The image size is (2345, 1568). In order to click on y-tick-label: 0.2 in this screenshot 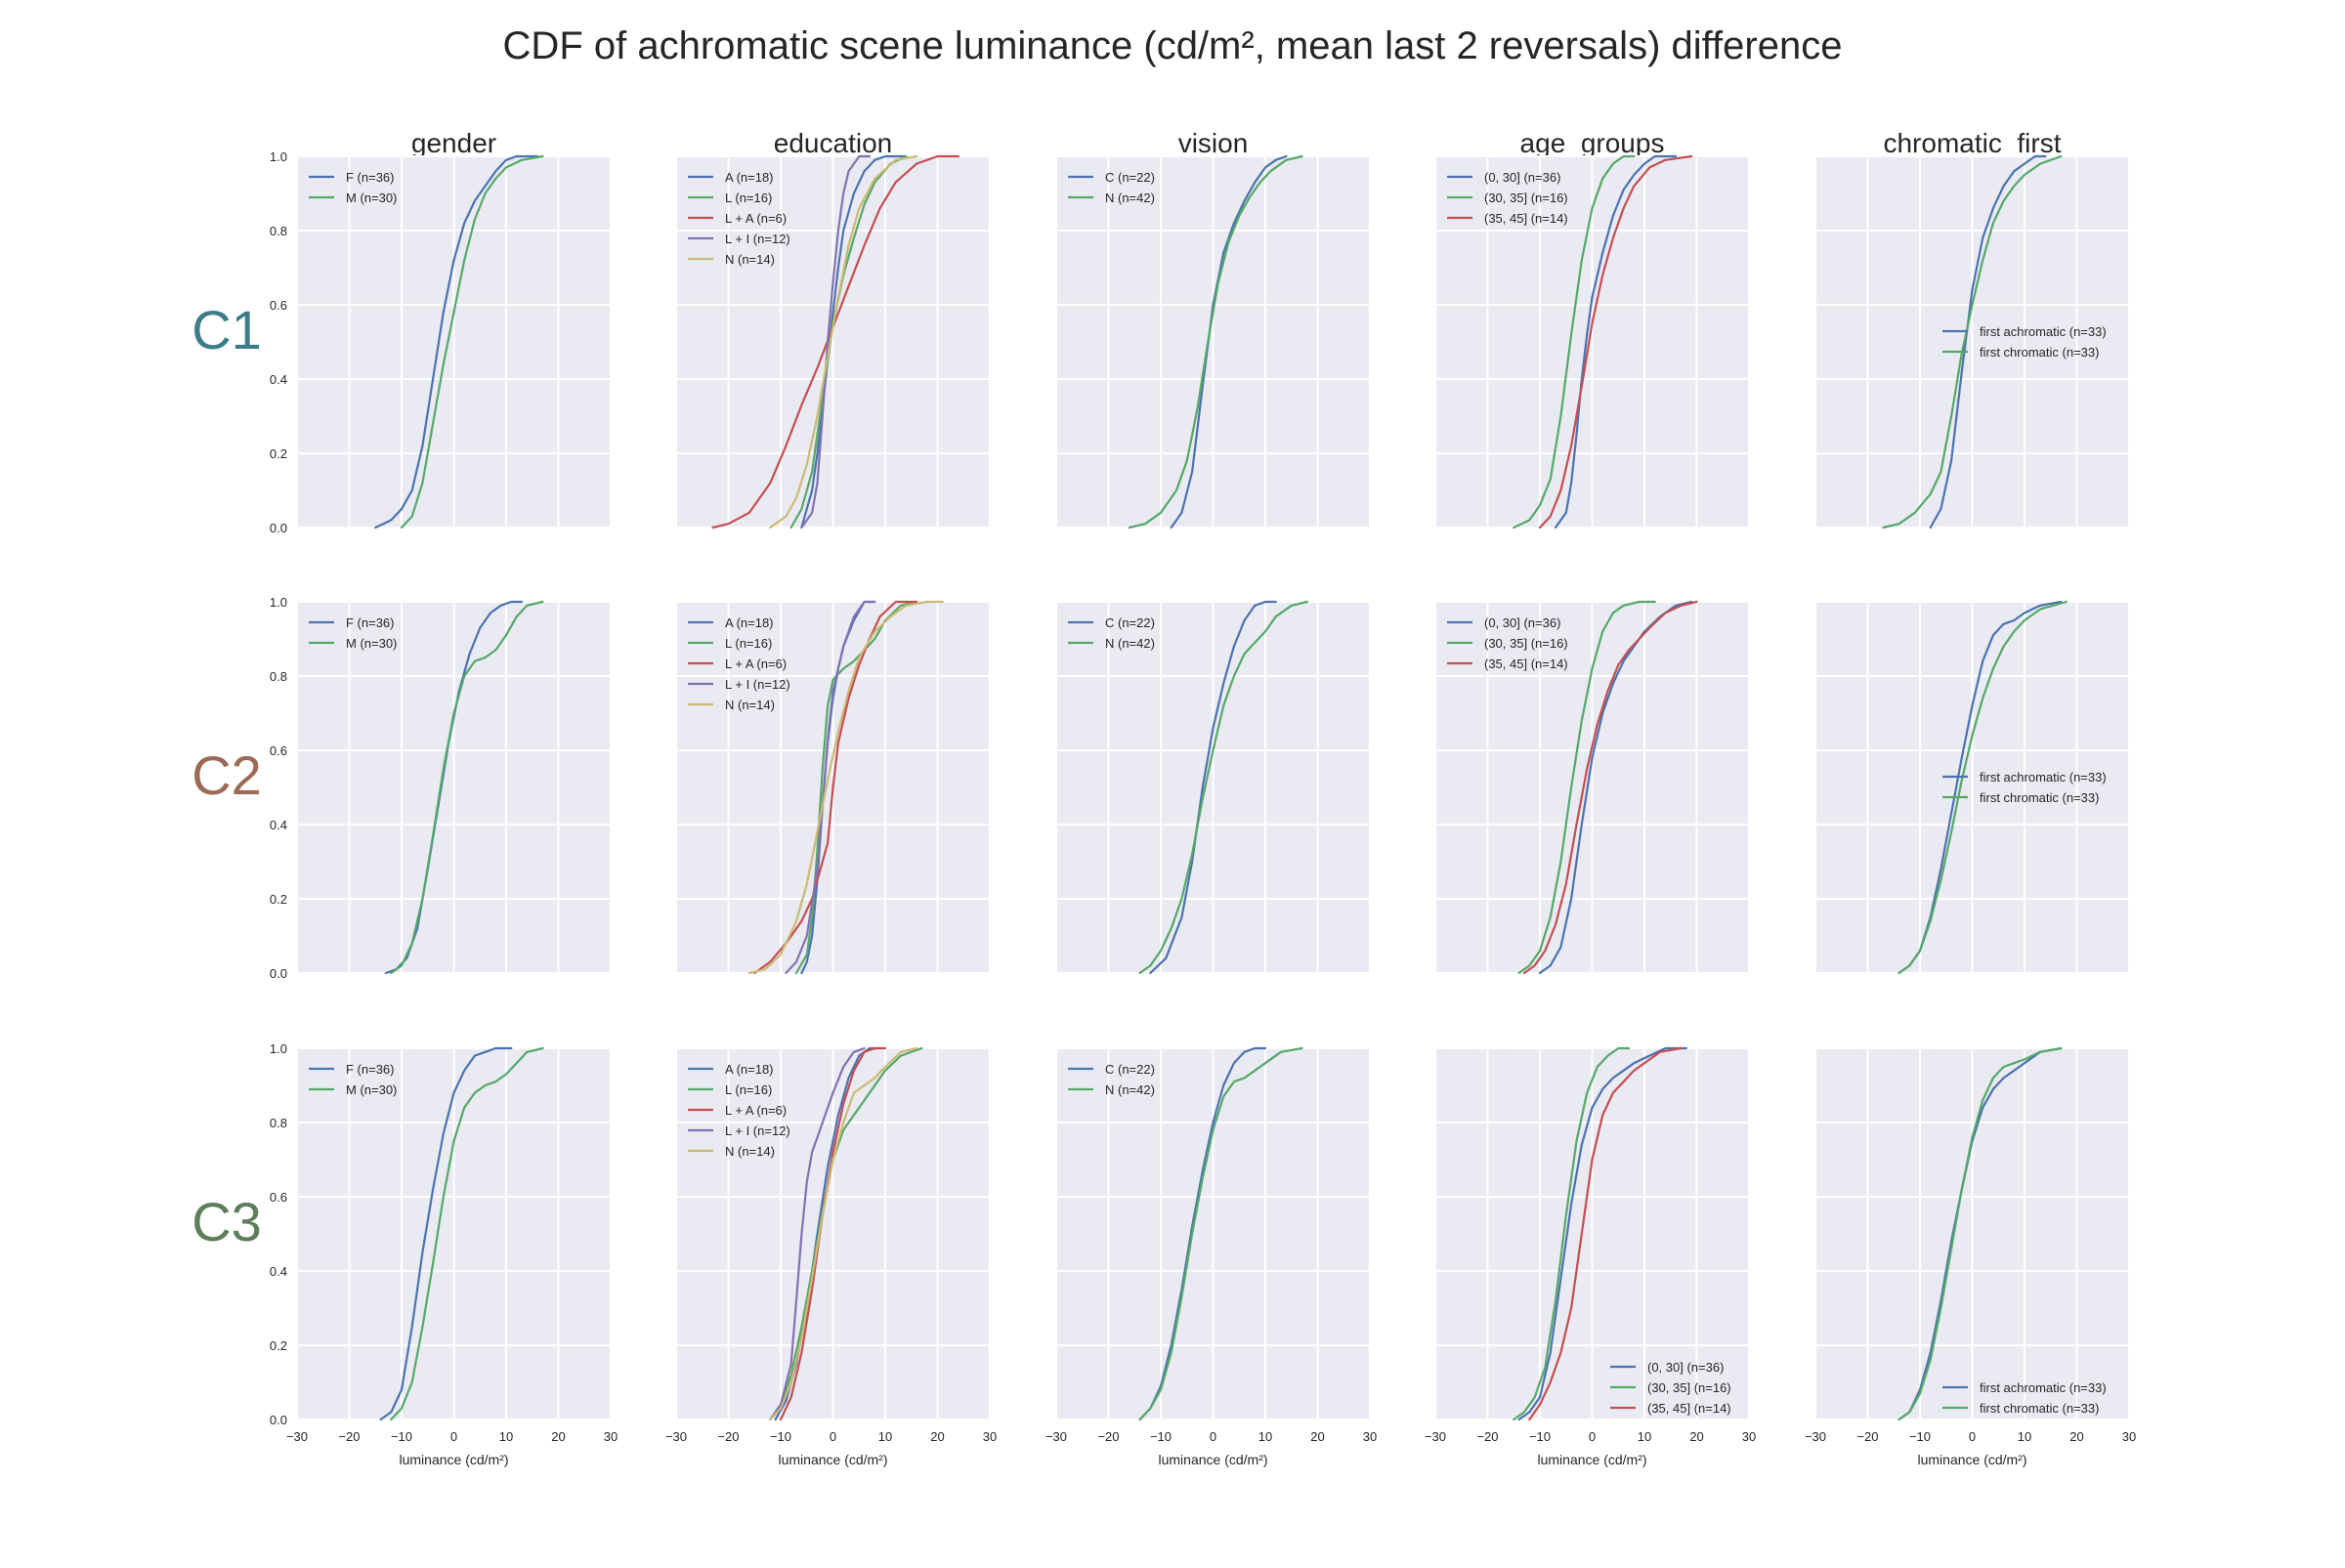, I will do `click(278, 453)`.